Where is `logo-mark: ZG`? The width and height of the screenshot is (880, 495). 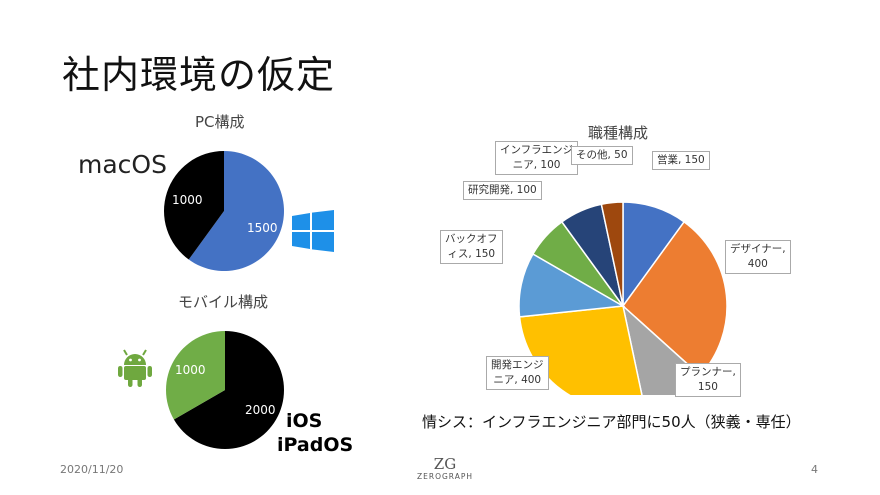 logo-mark: ZG is located at coordinates (445, 464).